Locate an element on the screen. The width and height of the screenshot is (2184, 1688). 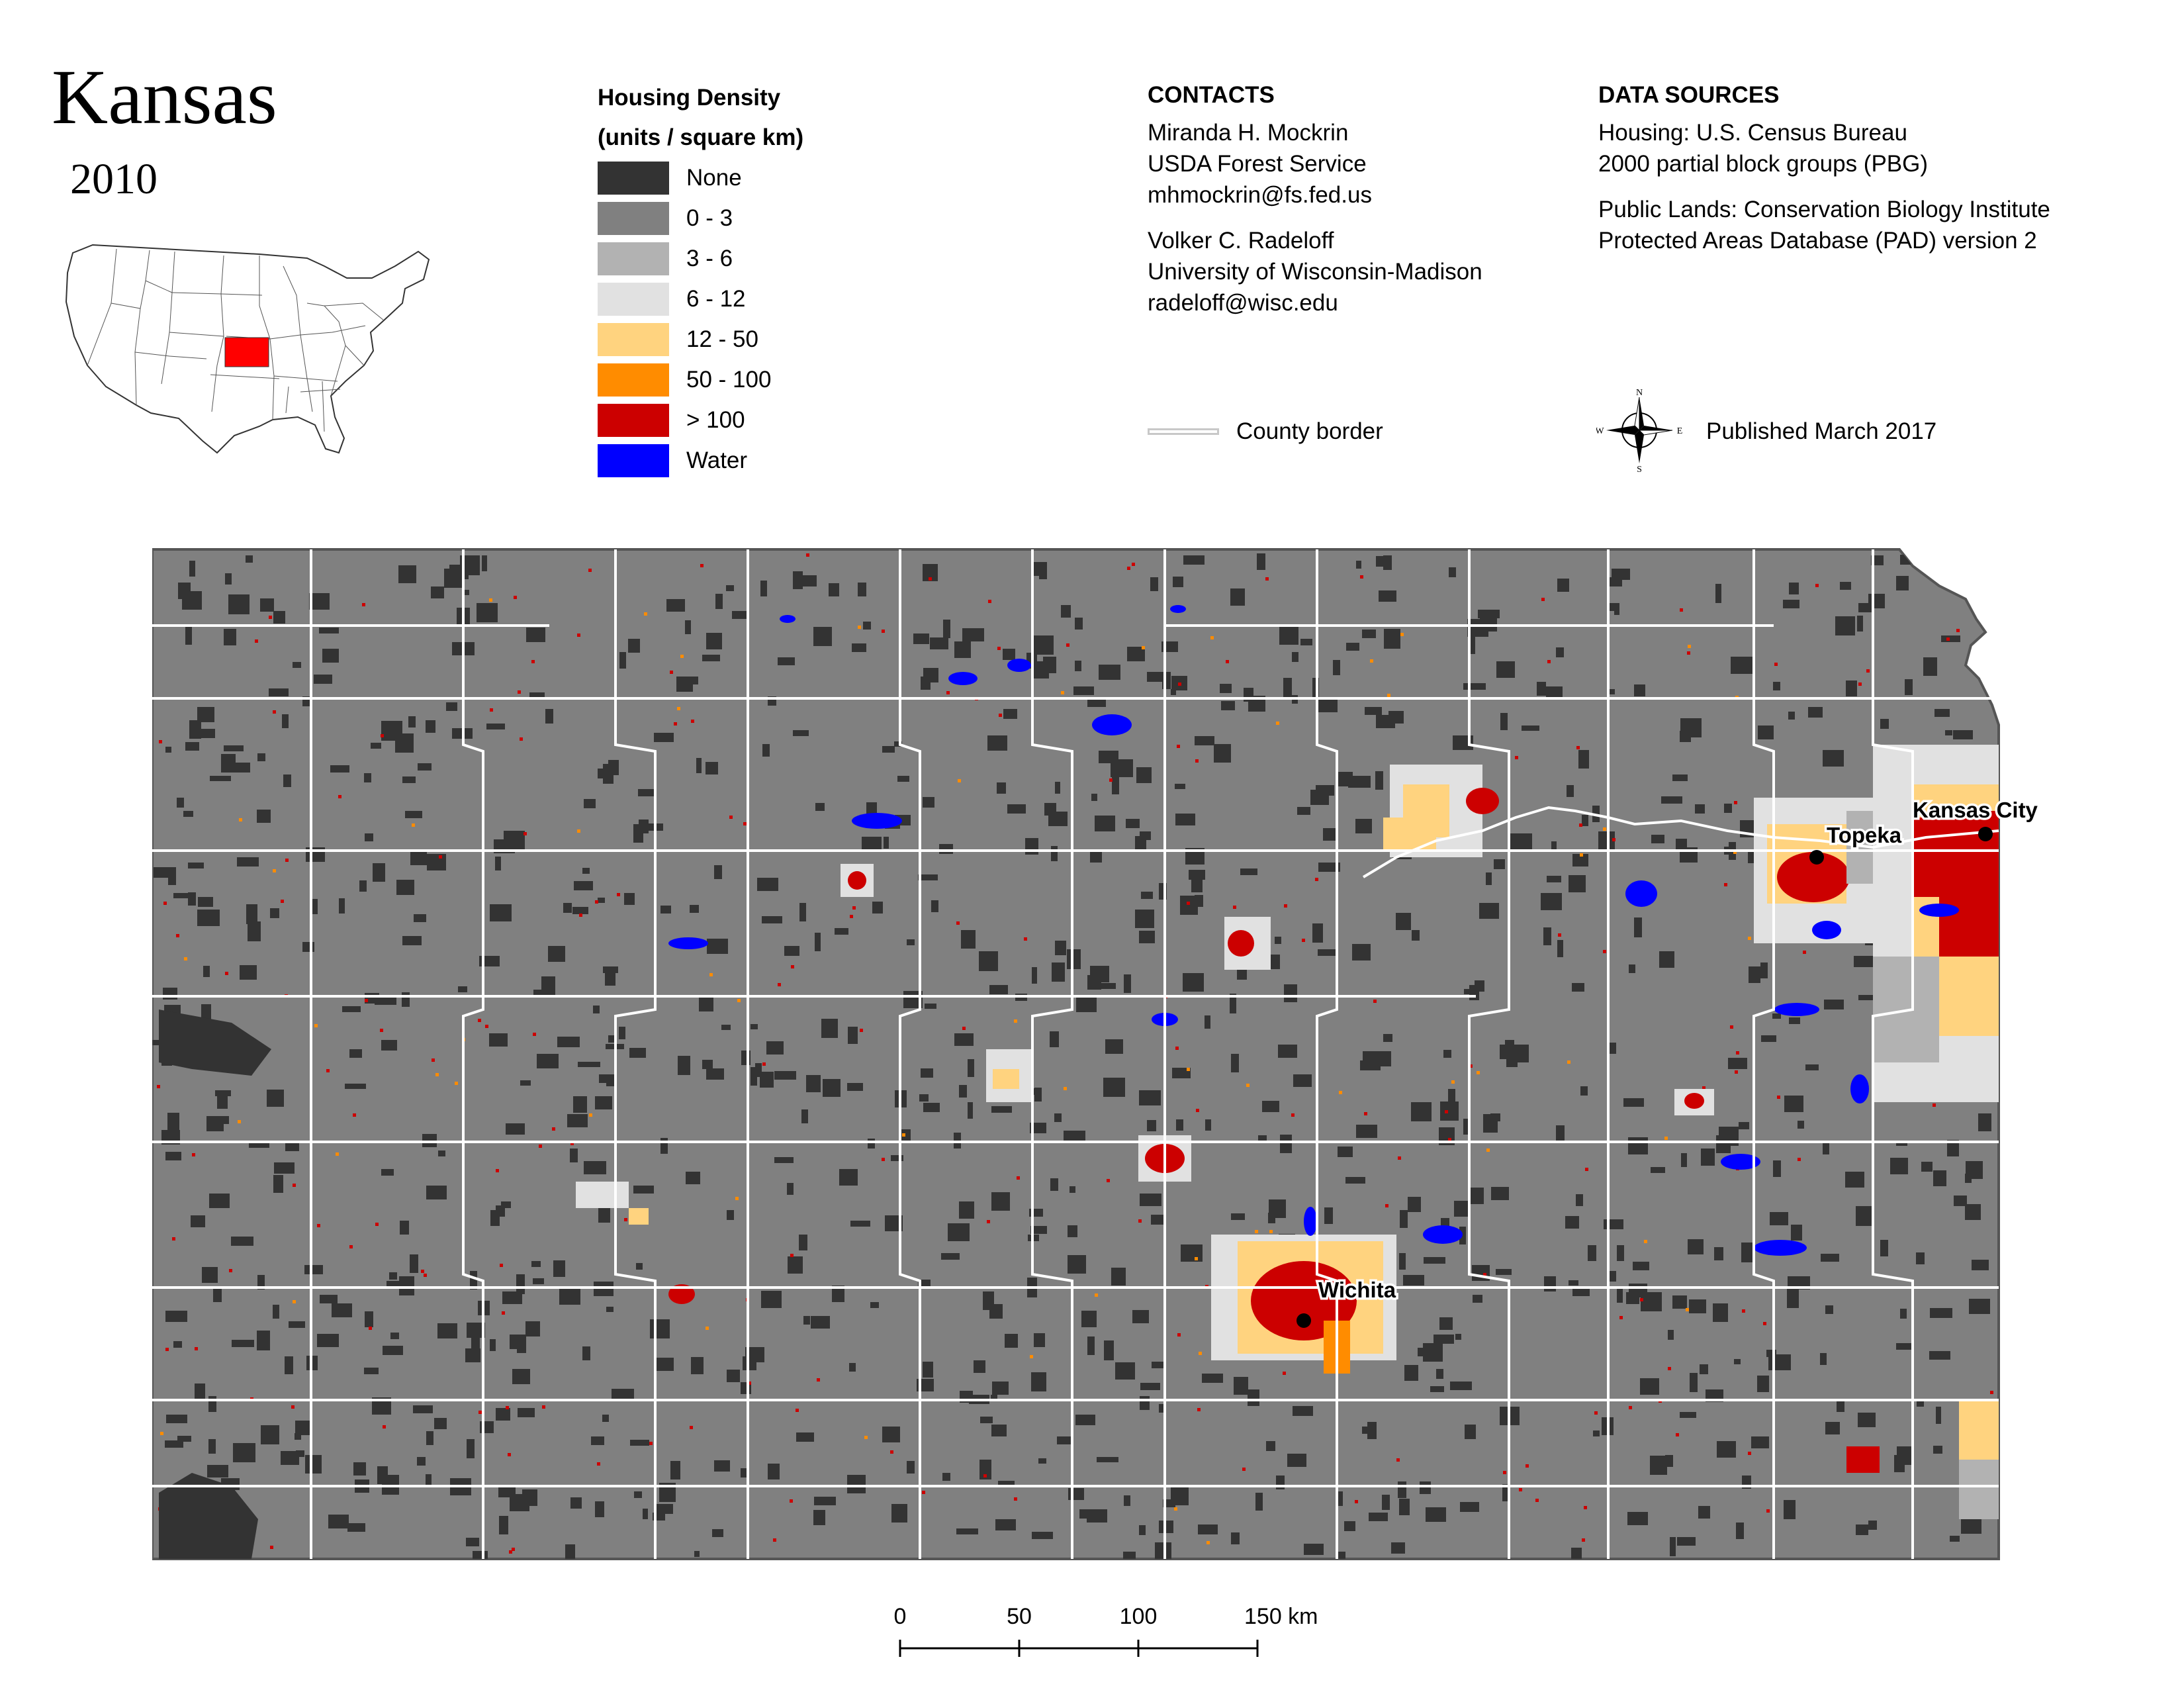
compass-w: W is located at coordinates (1600, 431).